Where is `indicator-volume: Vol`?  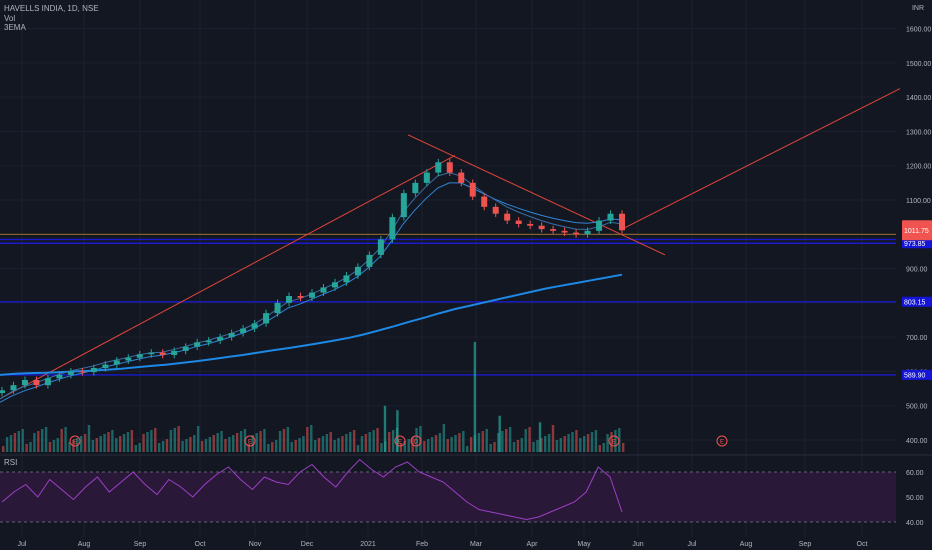 indicator-volume: Vol is located at coordinates (10, 18).